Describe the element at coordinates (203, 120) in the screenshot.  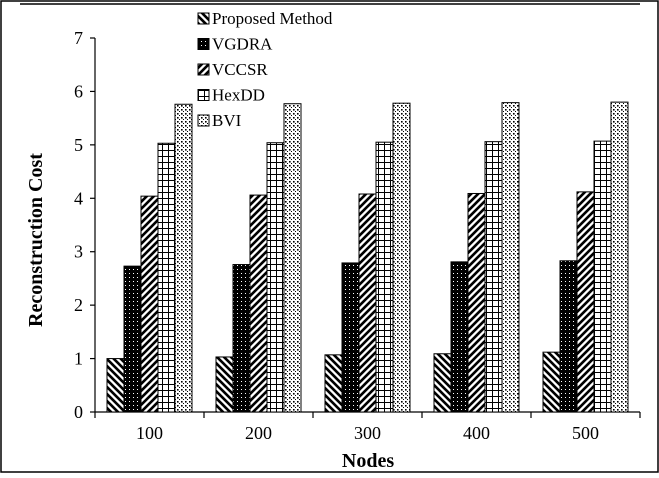
I see `legend-swatch-bvi` at that location.